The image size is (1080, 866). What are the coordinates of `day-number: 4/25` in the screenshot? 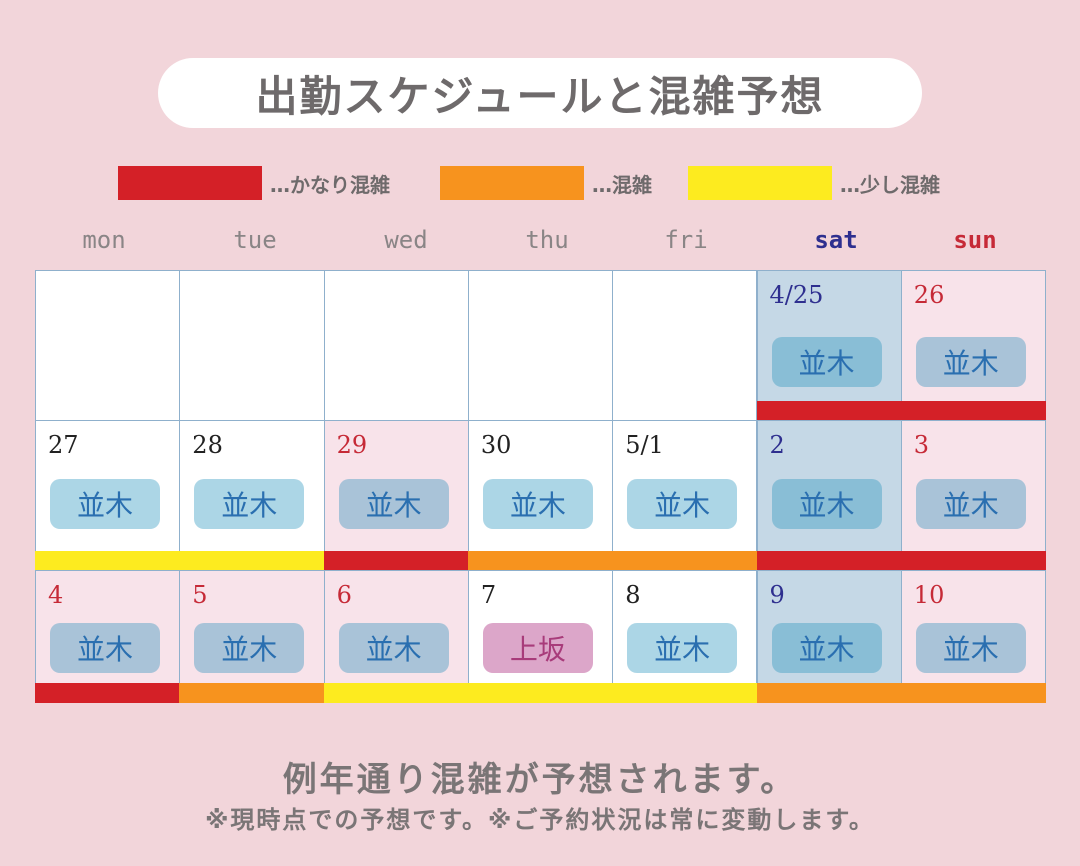 It's located at (796, 295).